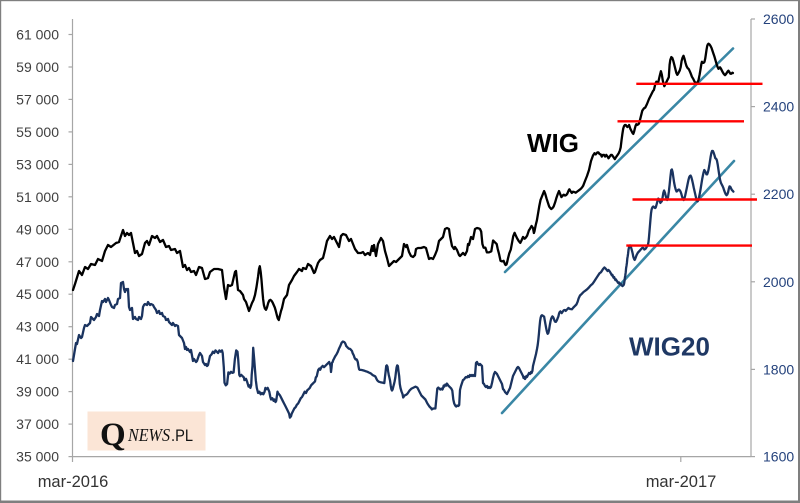  What do you see at coordinates (37, 197) in the screenshot?
I see `svg-text: 51 000` at bounding box center [37, 197].